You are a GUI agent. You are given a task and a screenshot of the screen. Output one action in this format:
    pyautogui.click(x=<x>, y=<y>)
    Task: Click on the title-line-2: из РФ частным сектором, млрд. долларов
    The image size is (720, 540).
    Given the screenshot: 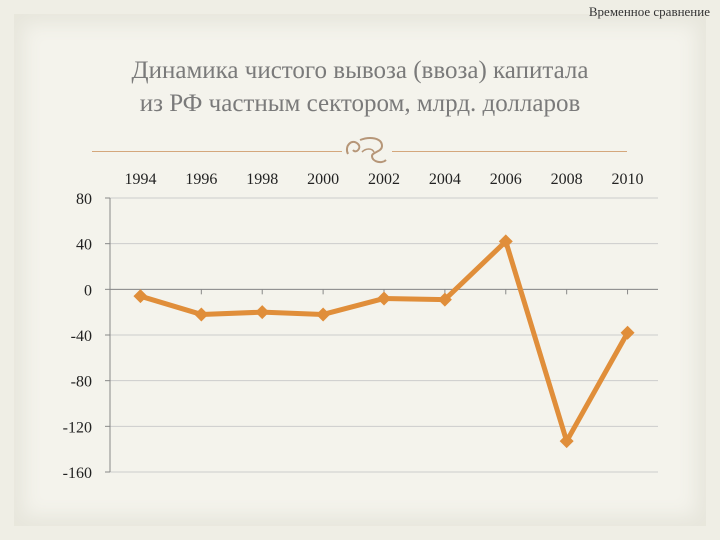 What is the action you would take?
    pyautogui.click(x=360, y=103)
    